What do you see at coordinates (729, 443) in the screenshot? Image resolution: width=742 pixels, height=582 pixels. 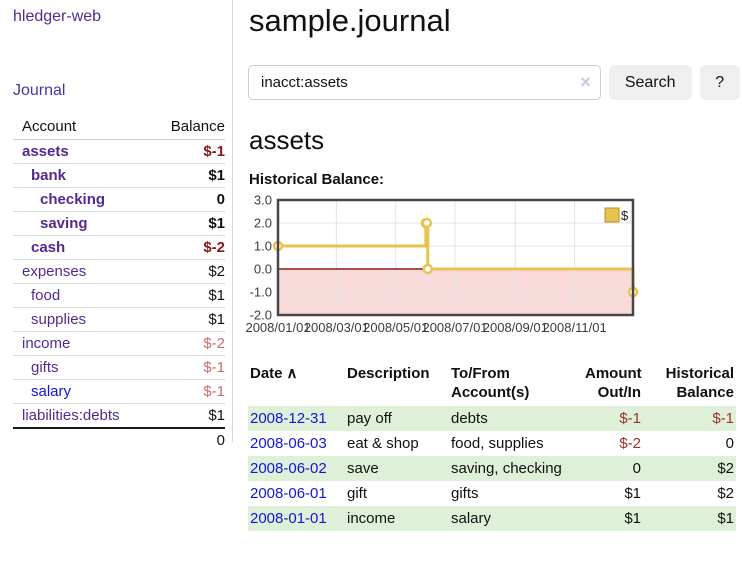 I see `transaction-balance: 0` at bounding box center [729, 443].